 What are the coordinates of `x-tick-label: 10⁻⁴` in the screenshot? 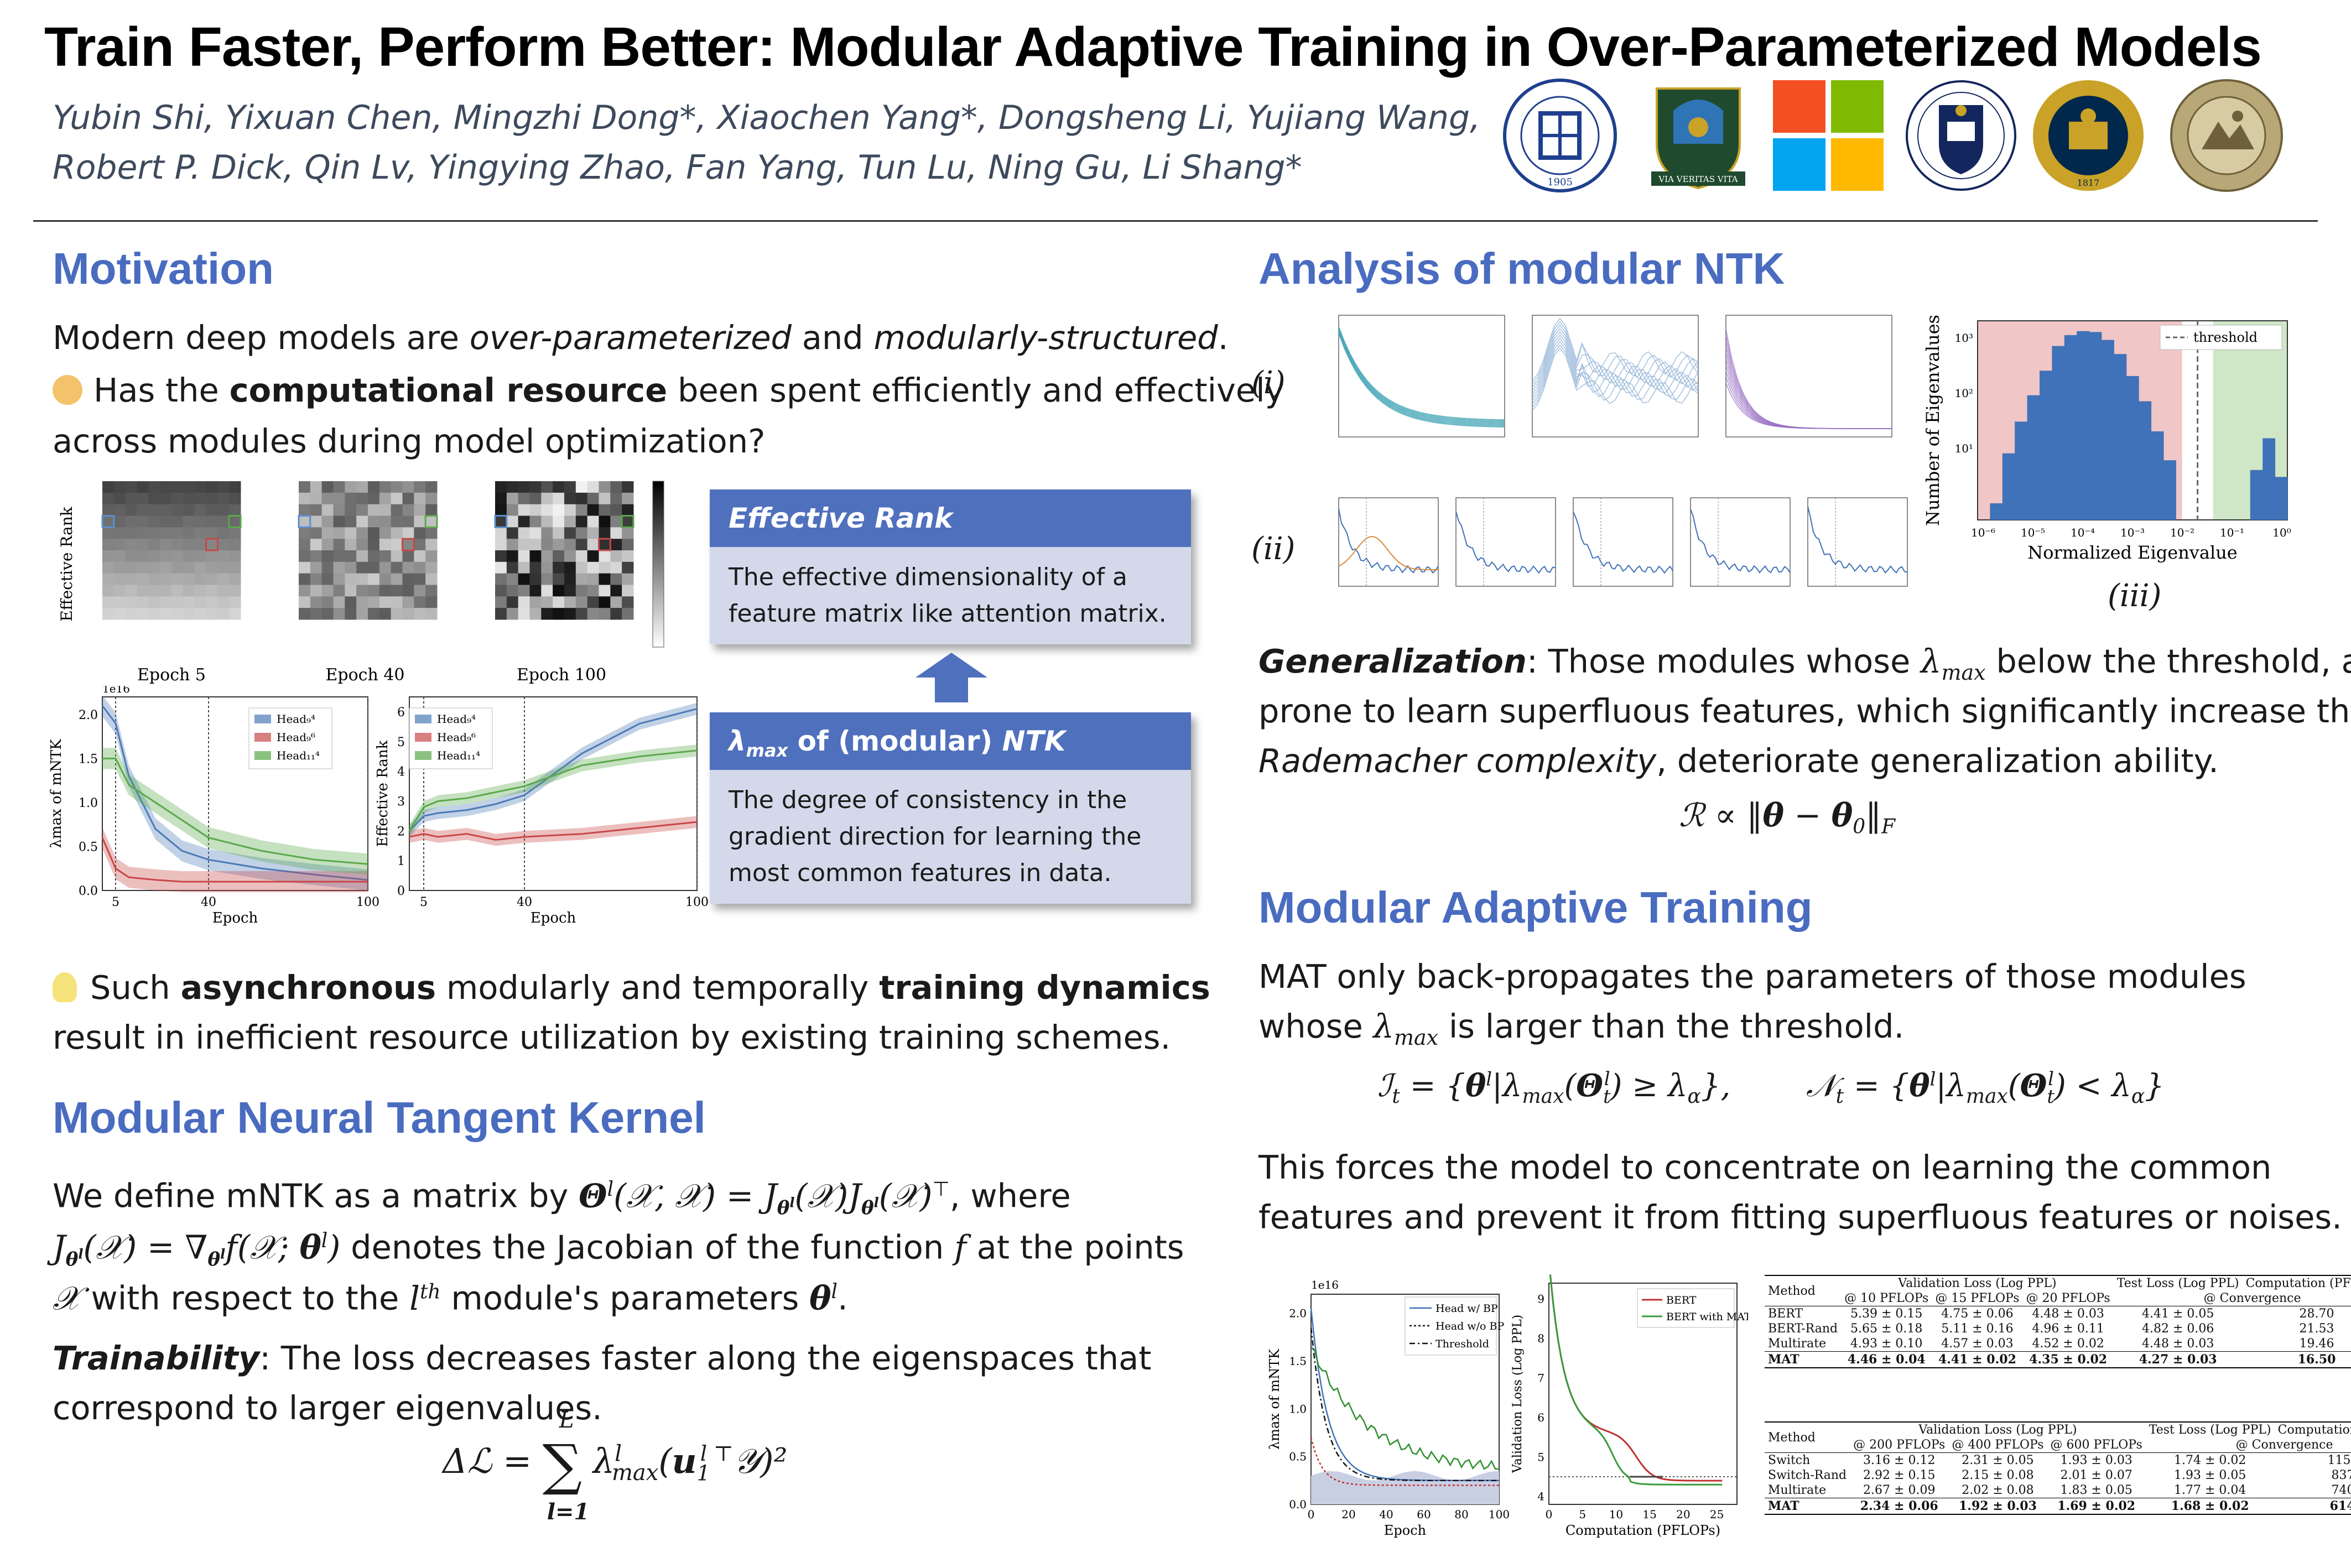 It's located at (2083, 532).